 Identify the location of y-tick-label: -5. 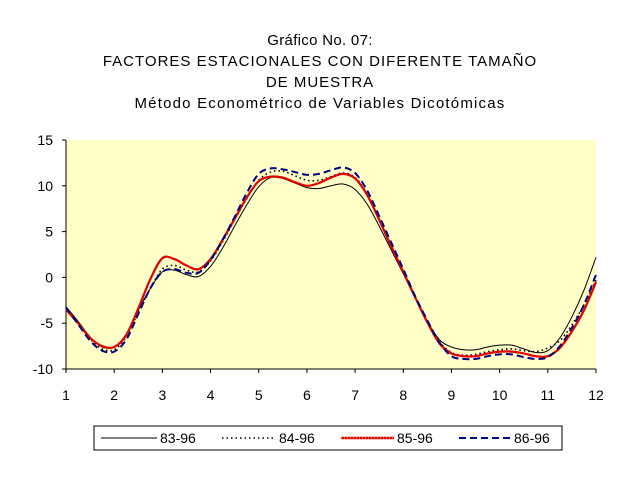
(47, 323).